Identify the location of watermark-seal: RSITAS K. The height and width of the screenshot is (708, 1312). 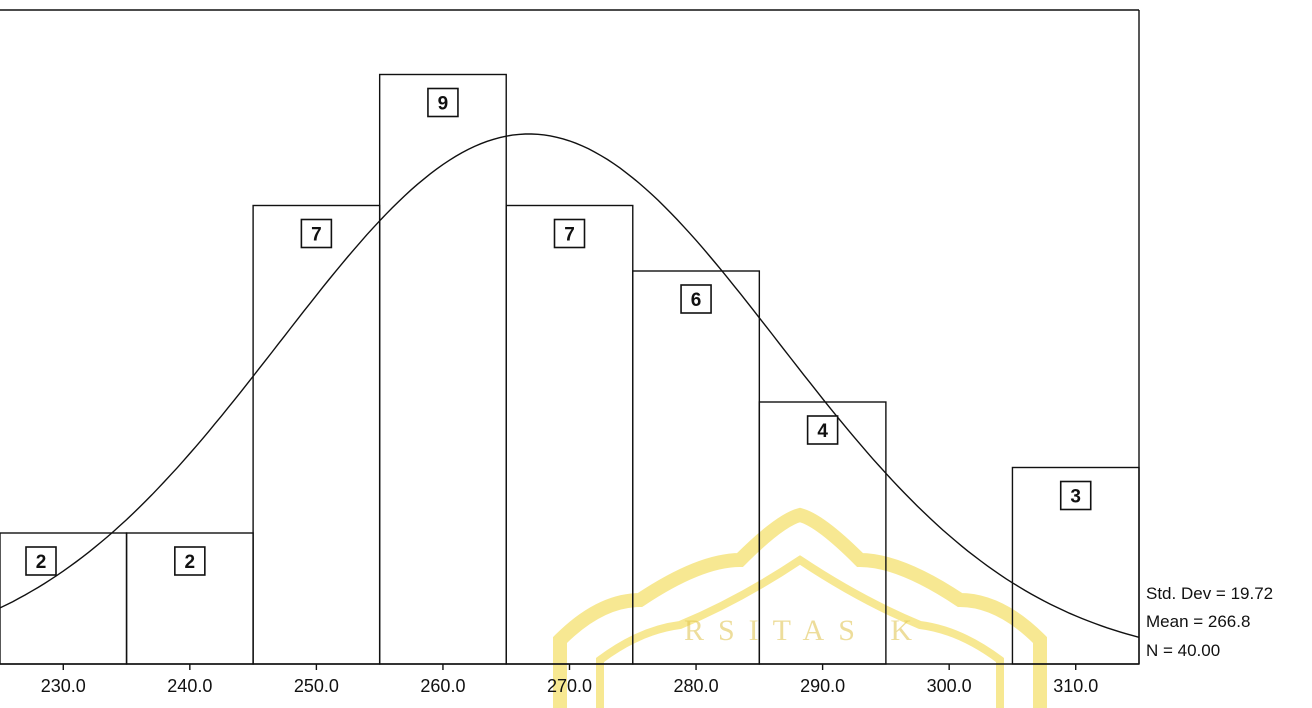
(800, 607).